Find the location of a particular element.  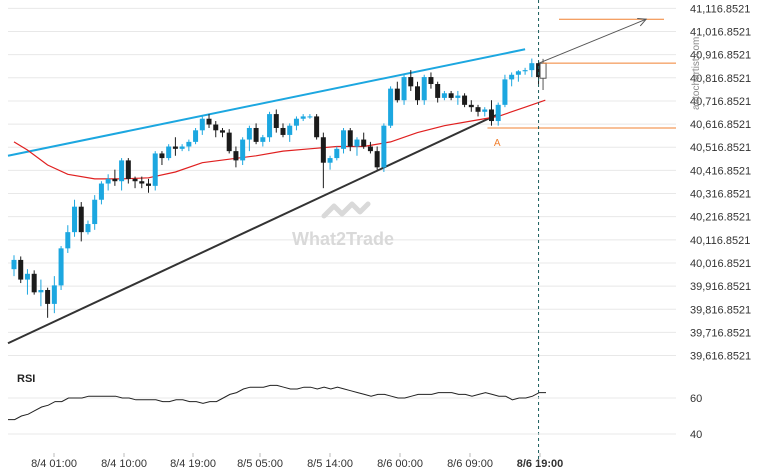

rsi-panel: 60 40 is located at coordinates (355, 412).